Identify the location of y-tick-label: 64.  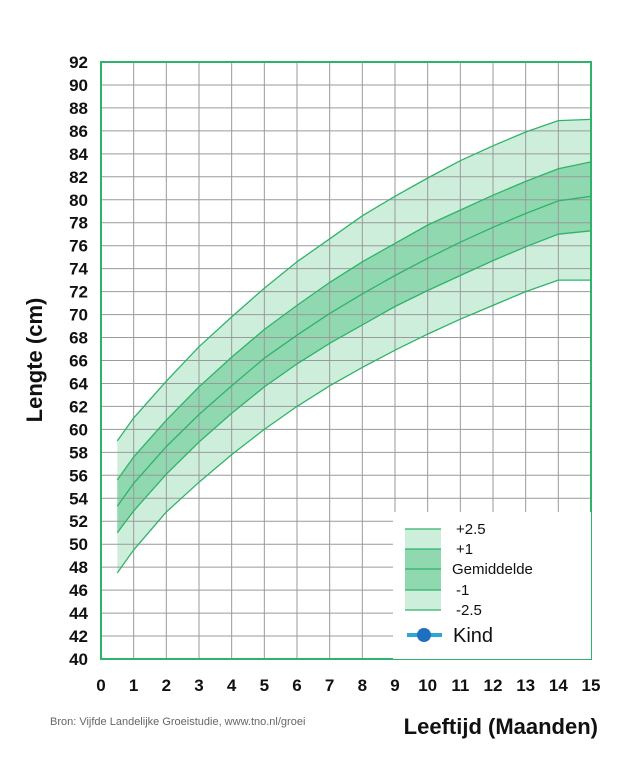
(78, 383).